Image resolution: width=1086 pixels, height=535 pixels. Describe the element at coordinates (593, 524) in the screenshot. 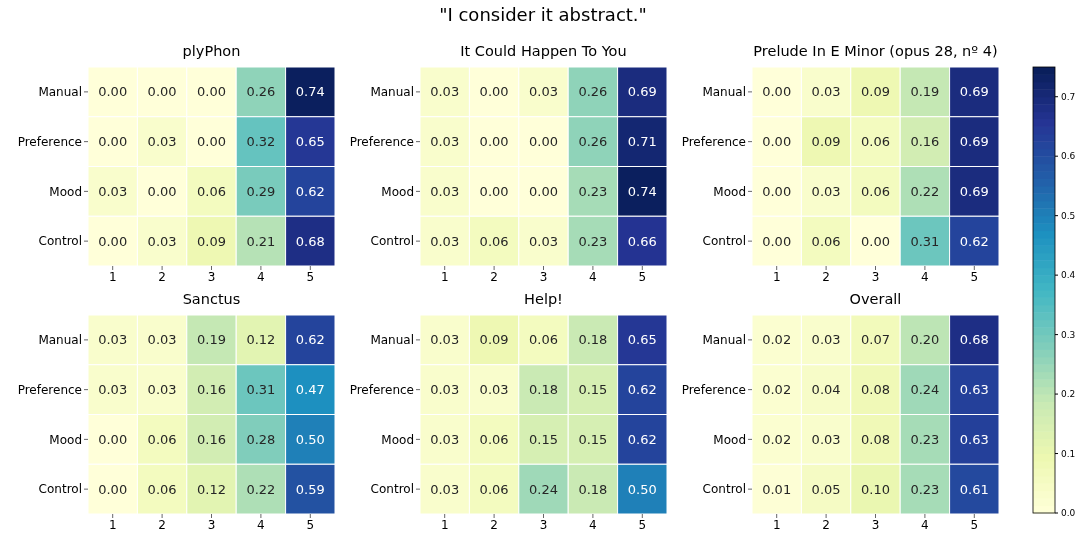

I see `x-tick-label: 4` at that location.